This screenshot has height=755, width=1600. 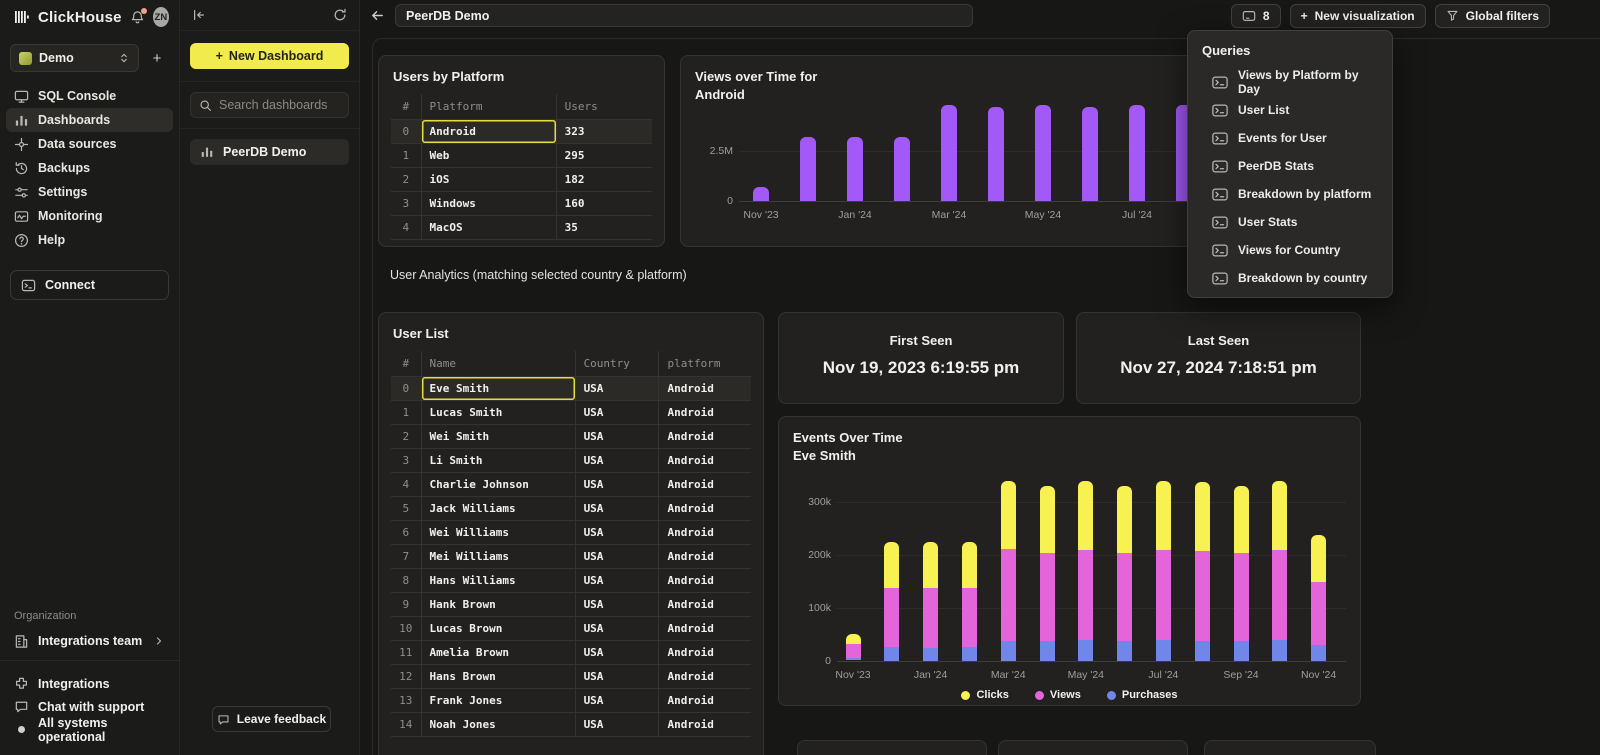 What do you see at coordinates (604, 227) in the screenshot?
I see `table-cell: 35` at bounding box center [604, 227].